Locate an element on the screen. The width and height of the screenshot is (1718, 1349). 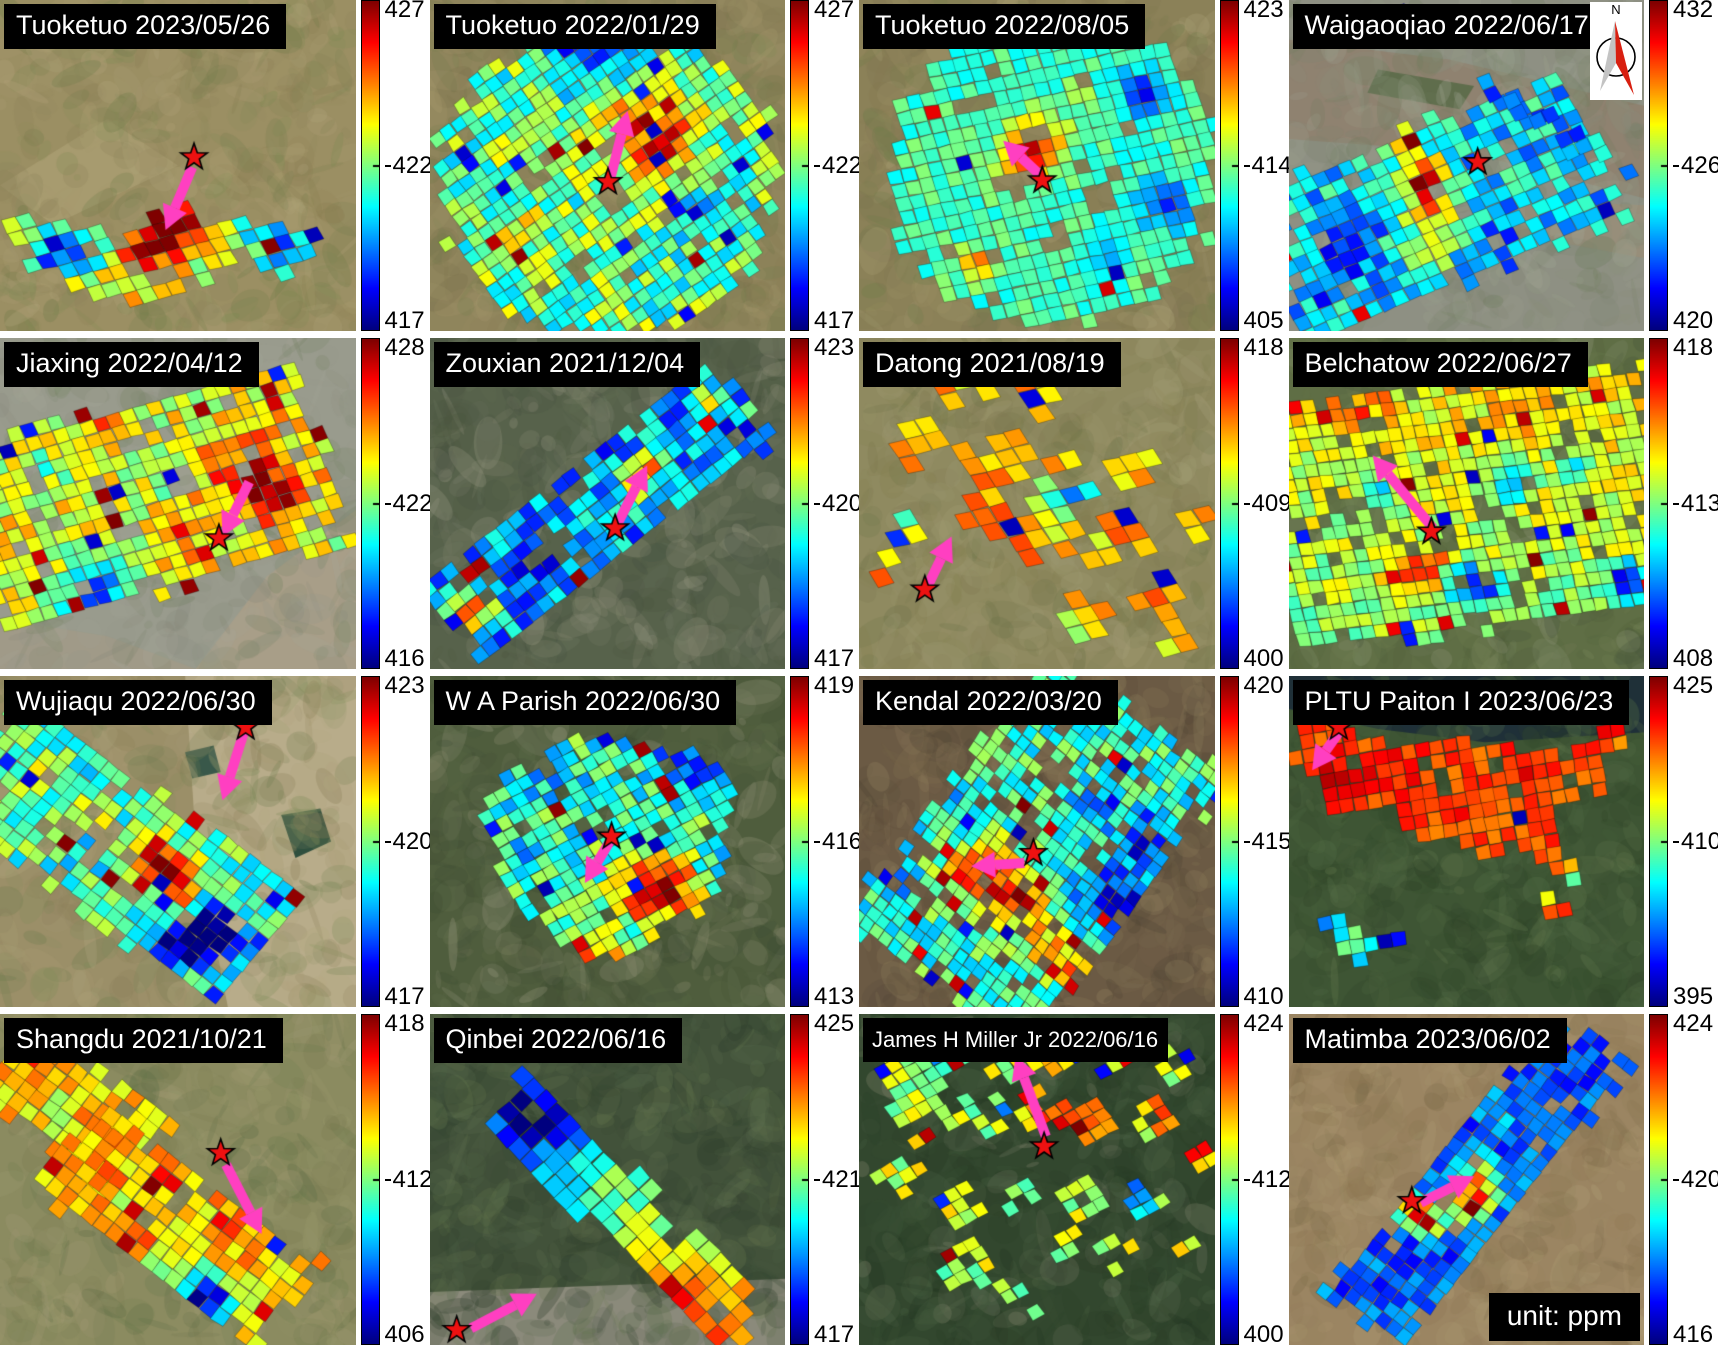
panel-title: Matimba 2023/06/02 is located at coordinates (1430, 1040).